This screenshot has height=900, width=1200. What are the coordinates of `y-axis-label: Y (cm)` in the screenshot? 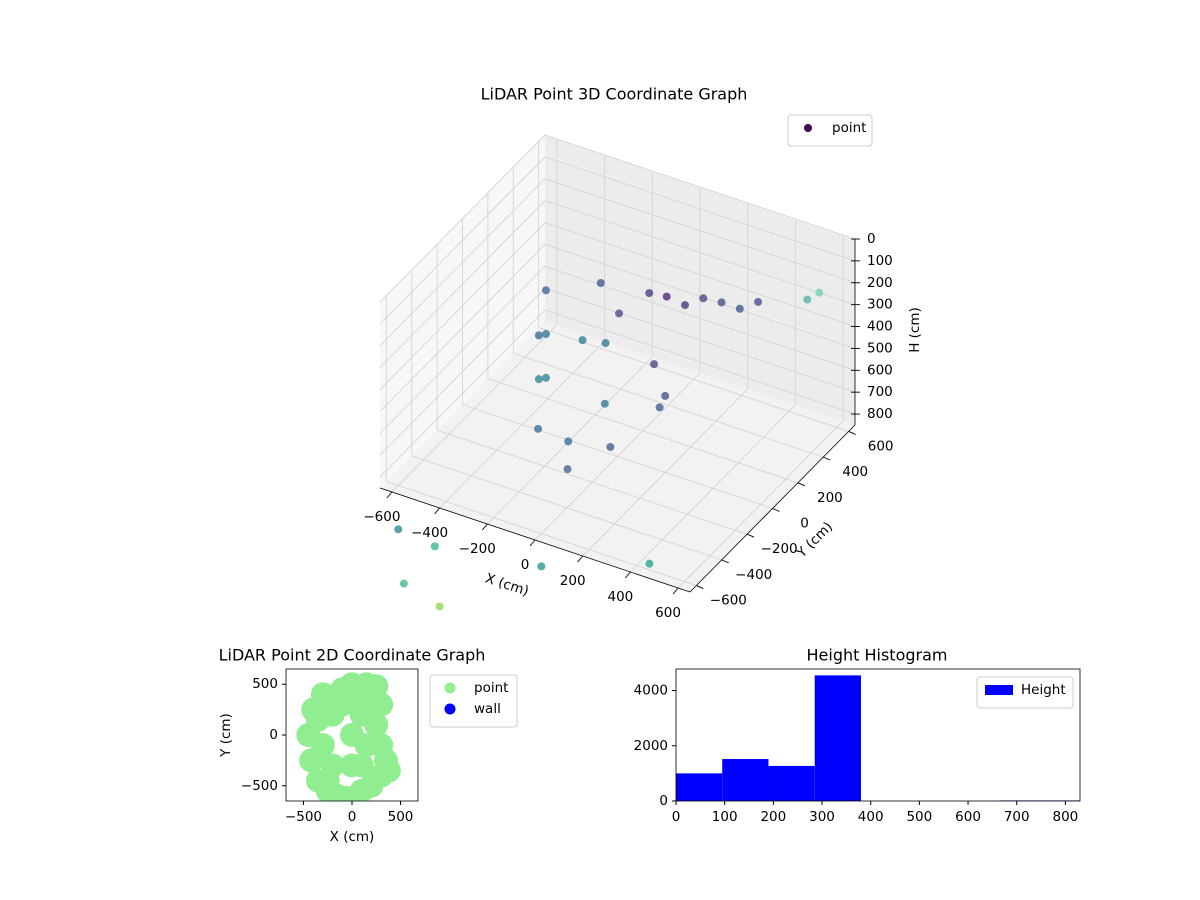 It's located at (226, 735).